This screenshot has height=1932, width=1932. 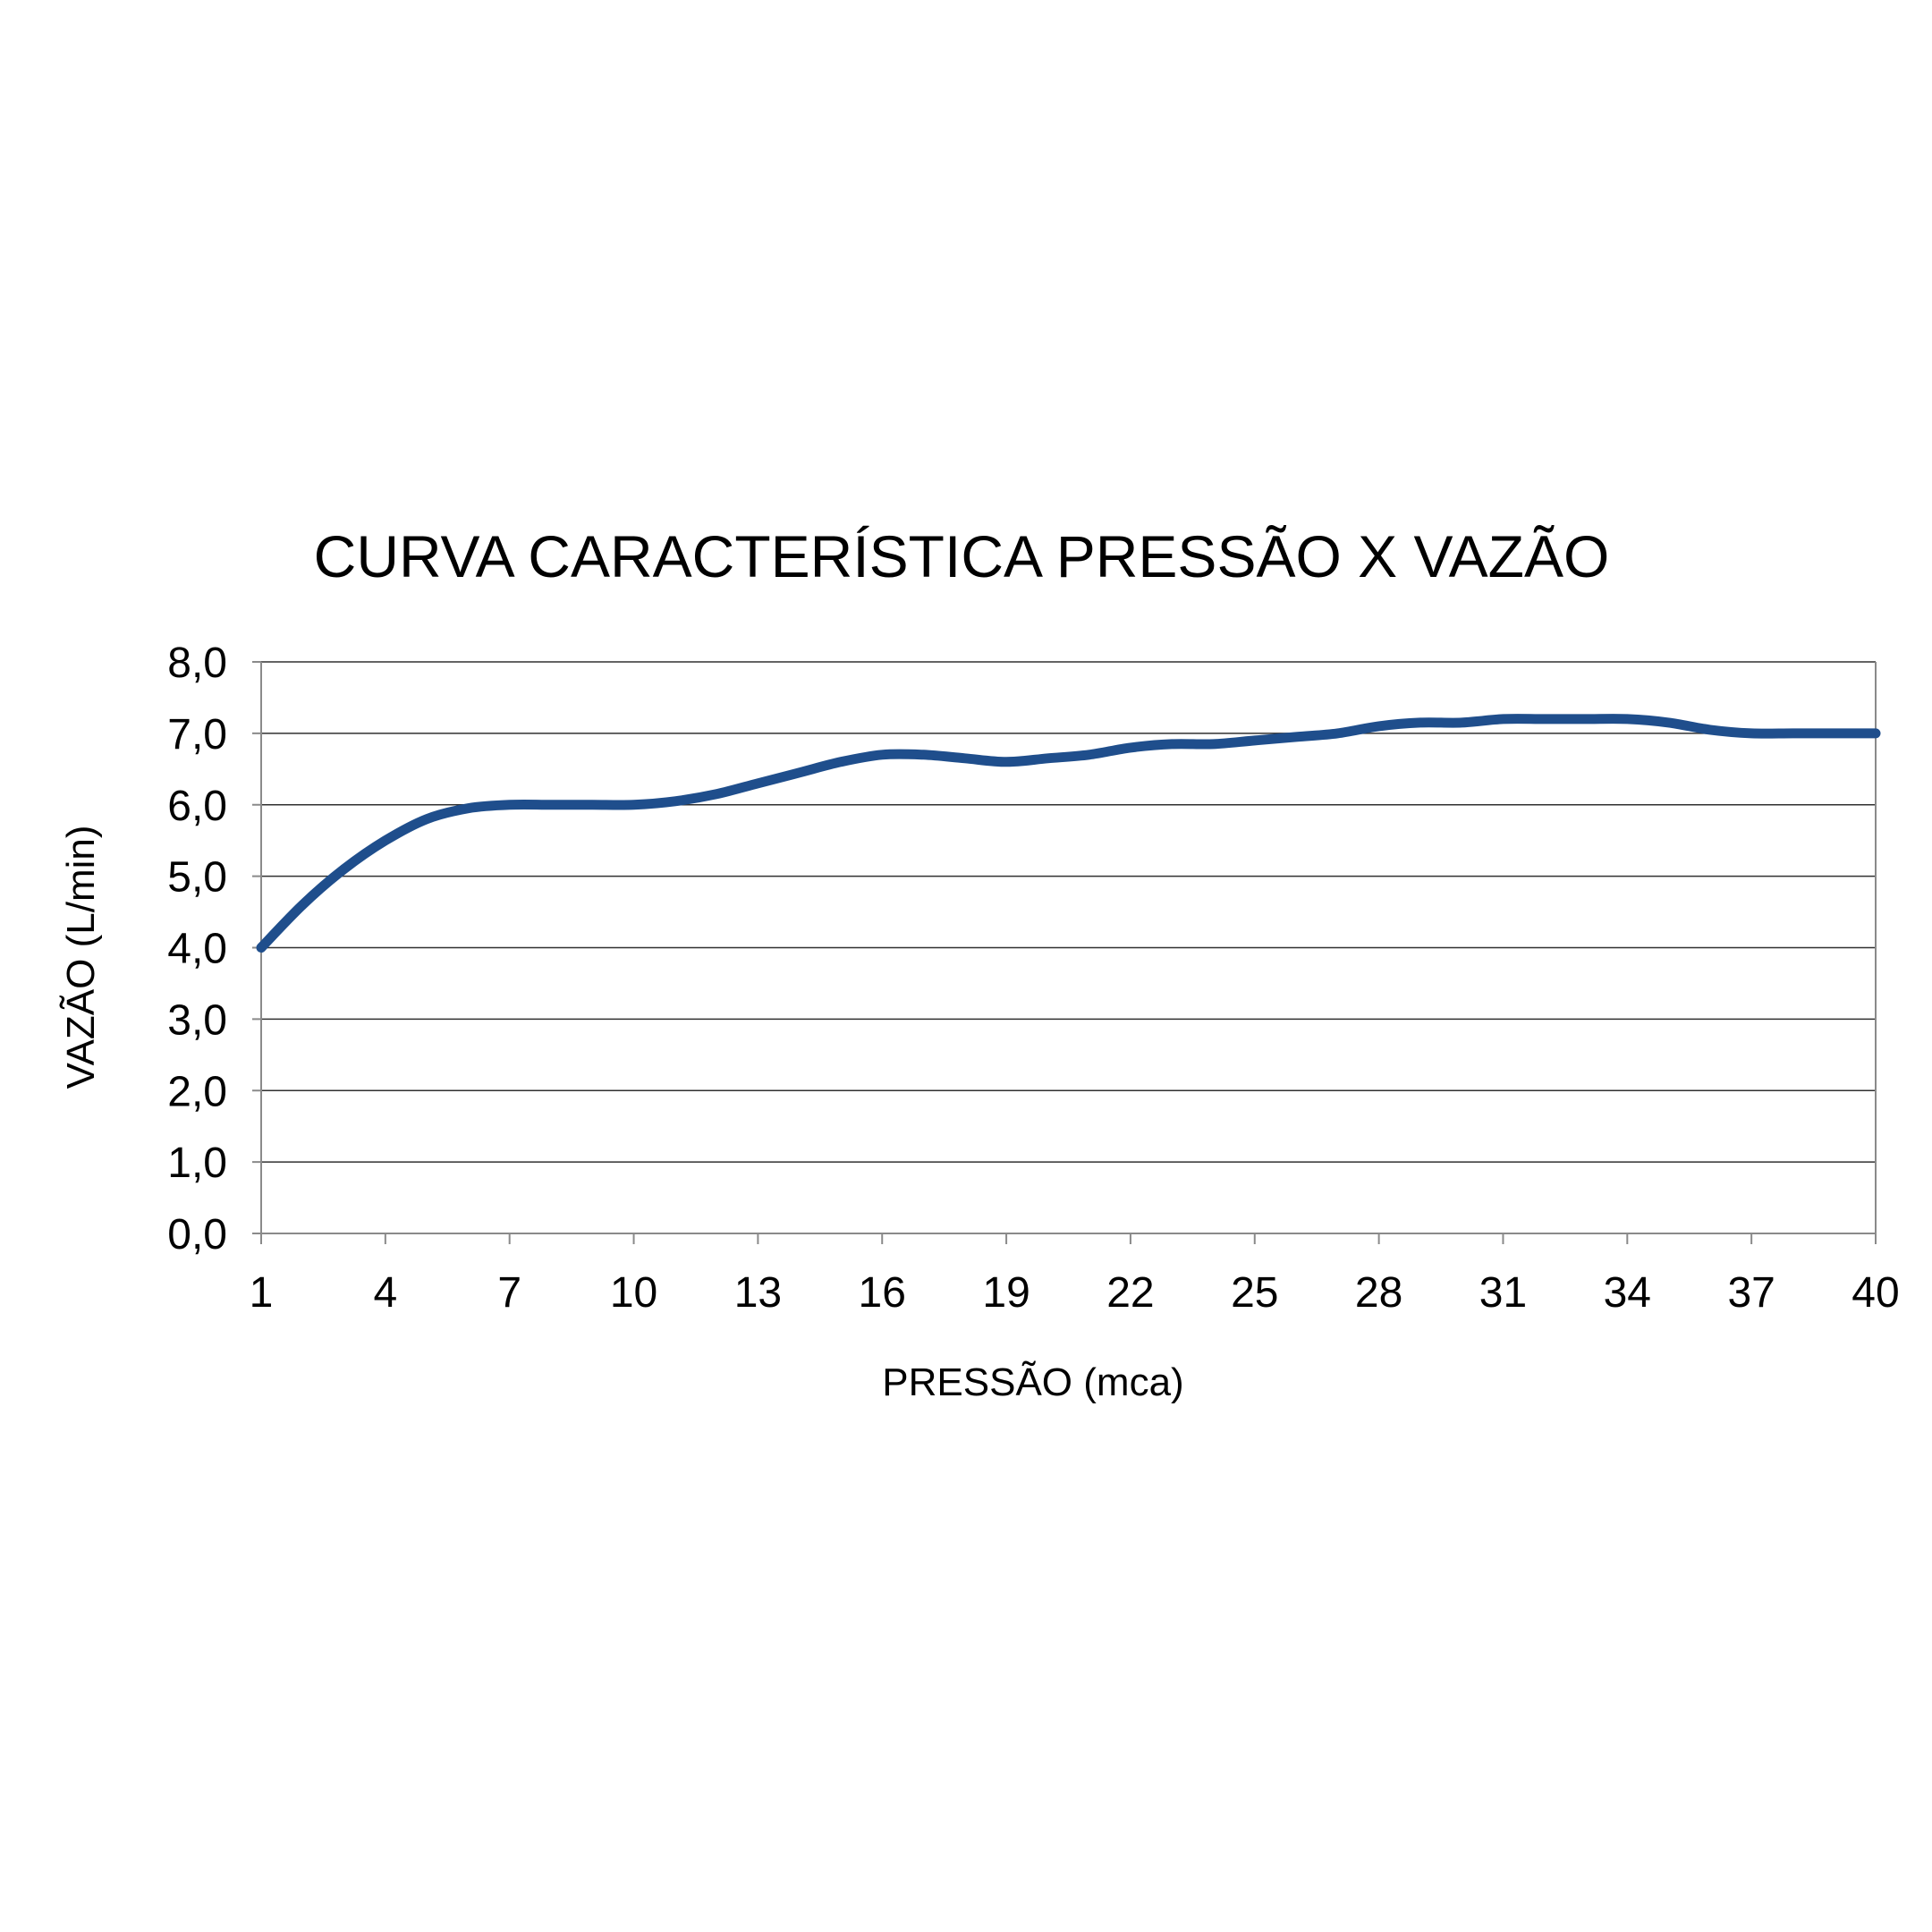 What do you see at coordinates (758, 1293) in the screenshot?
I see `x-tick-label: 13` at bounding box center [758, 1293].